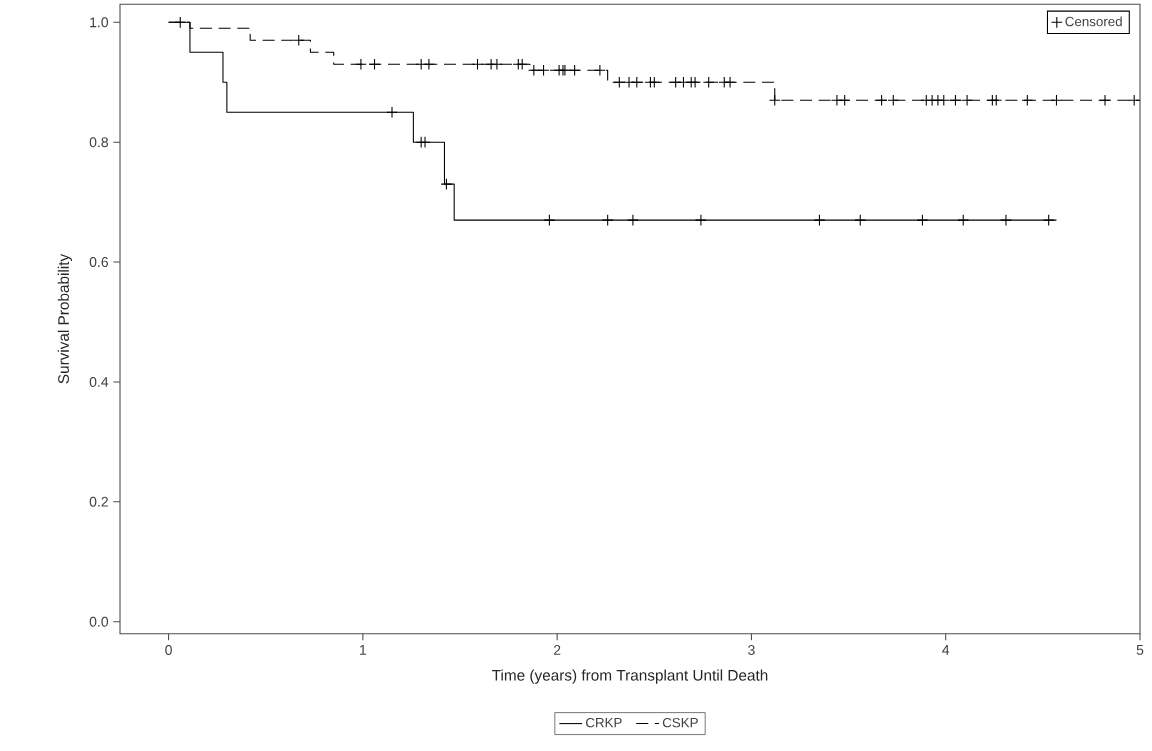 The height and width of the screenshot is (751, 1152). Describe the element at coordinates (751, 650) in the screenshot. I see `x-tick-label: 3` at that location.